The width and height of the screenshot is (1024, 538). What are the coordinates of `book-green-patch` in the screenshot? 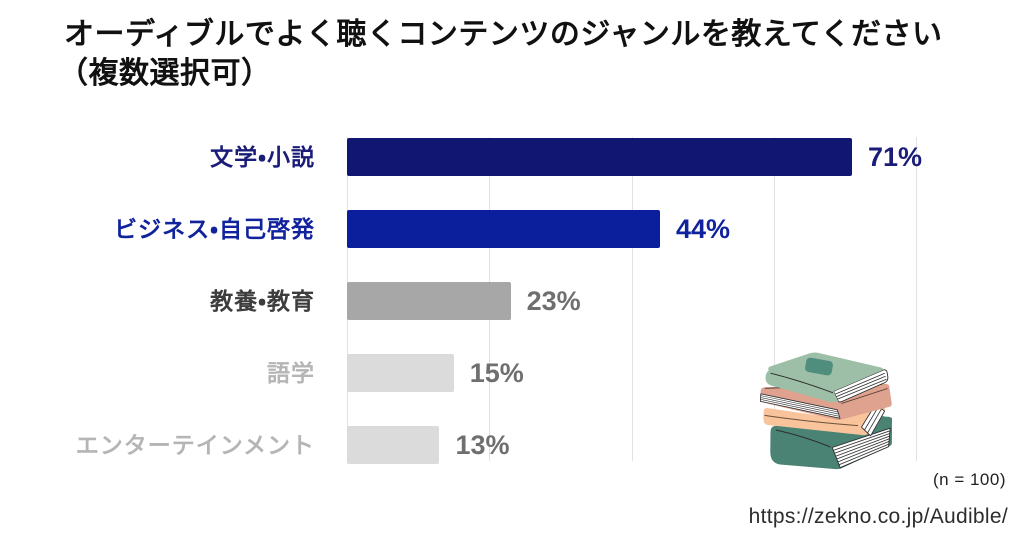 It's located at (819, 366).